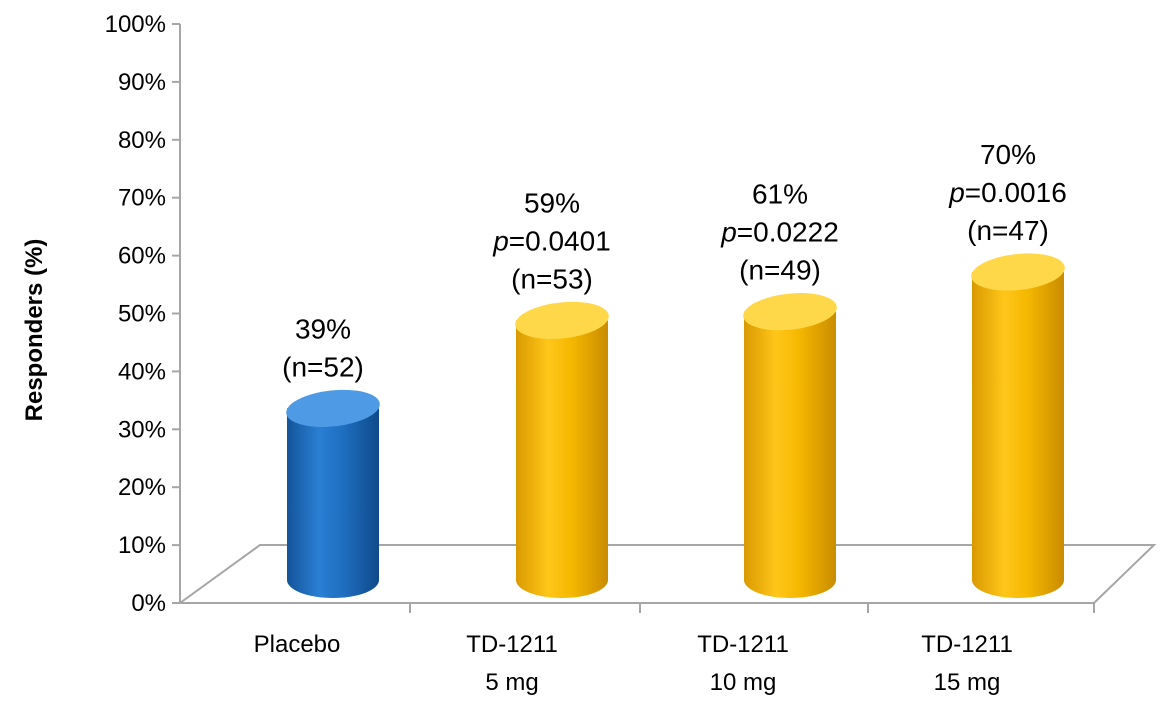  I want to click on y-tick-label: 70%, so click(142, 198).